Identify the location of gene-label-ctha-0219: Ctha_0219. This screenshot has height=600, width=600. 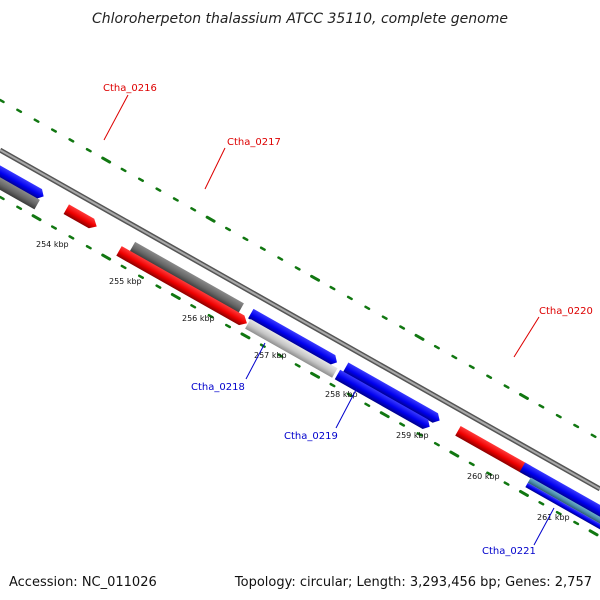
(311, 436).